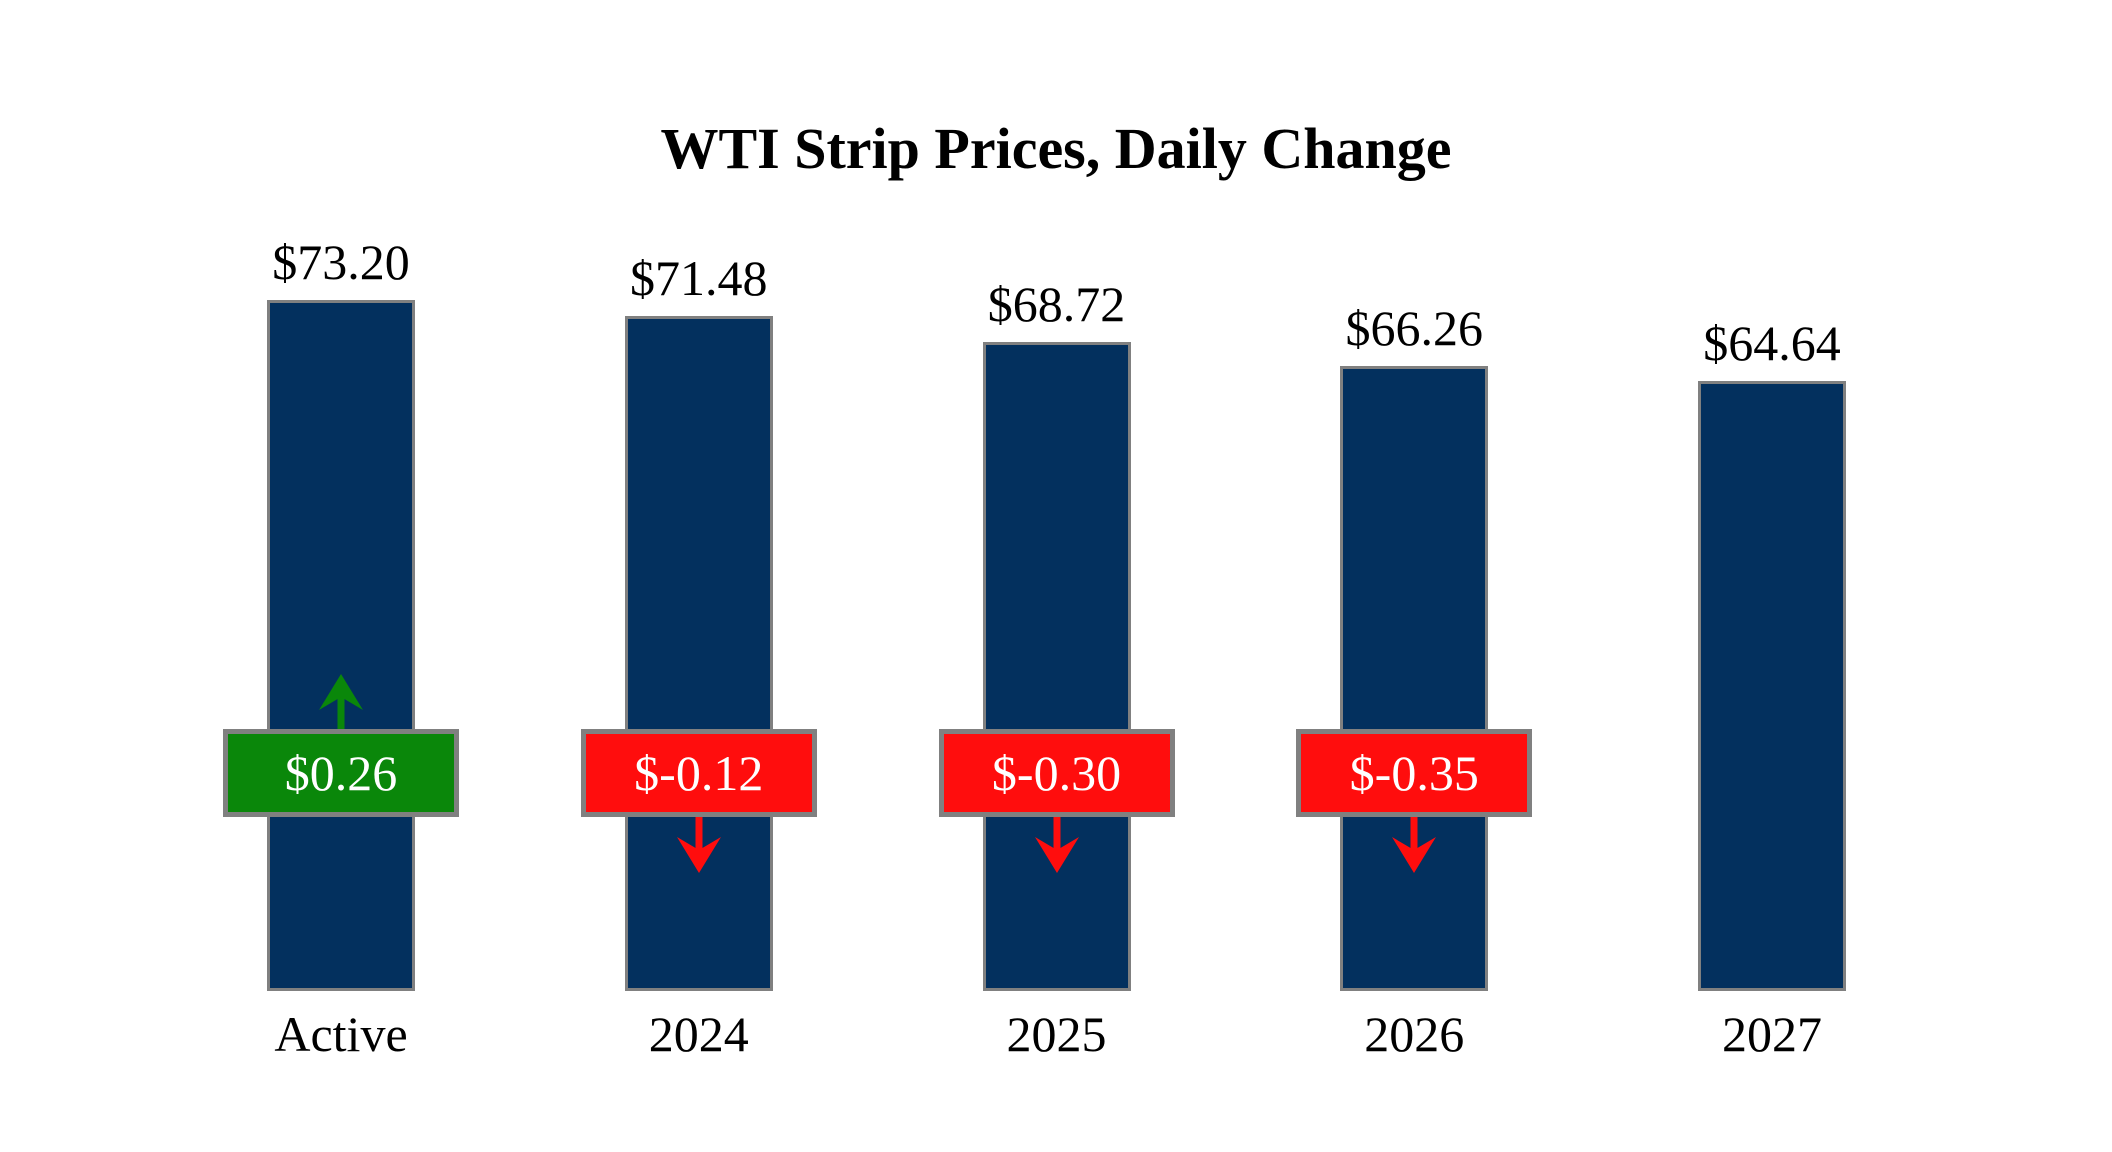 The width and height of the screenshot is (2112, 1152). What do you see at coordinates (341, 773) in the screenshot?
I see `change-badge: $0.26` at bounding box center [341, 773].